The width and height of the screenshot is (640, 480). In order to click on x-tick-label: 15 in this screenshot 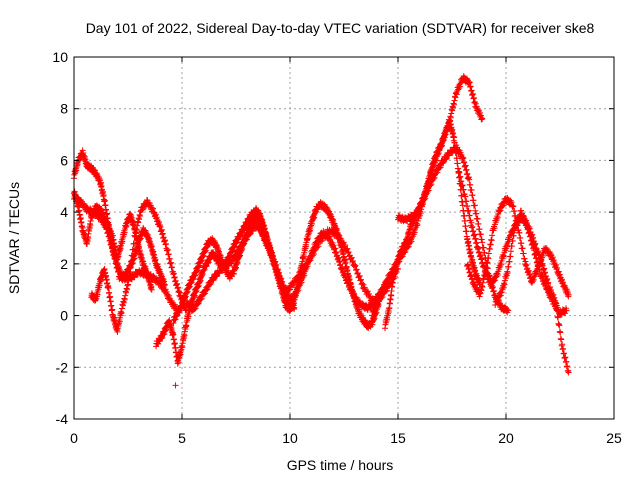, I will do `click(398, 438)`.